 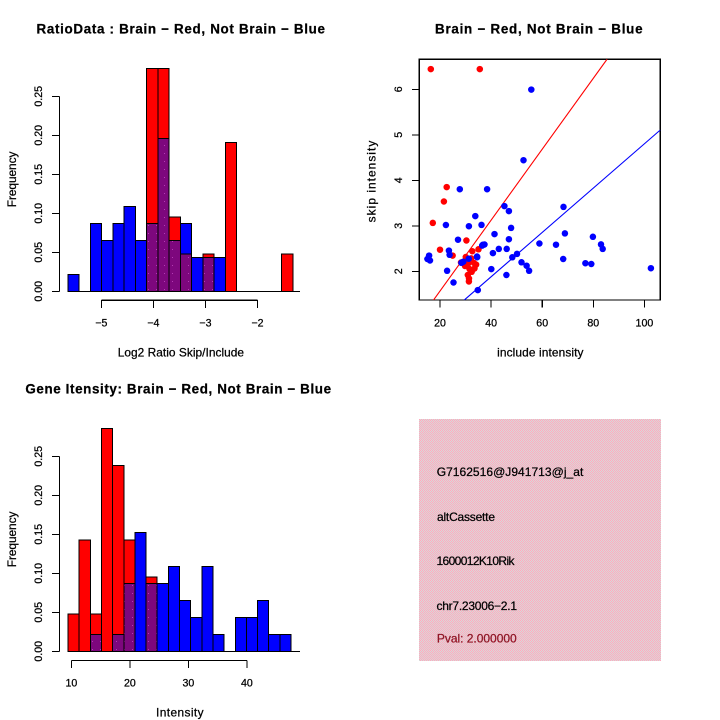 I want to click on svg-text: 80, so click(x=593, y=324).